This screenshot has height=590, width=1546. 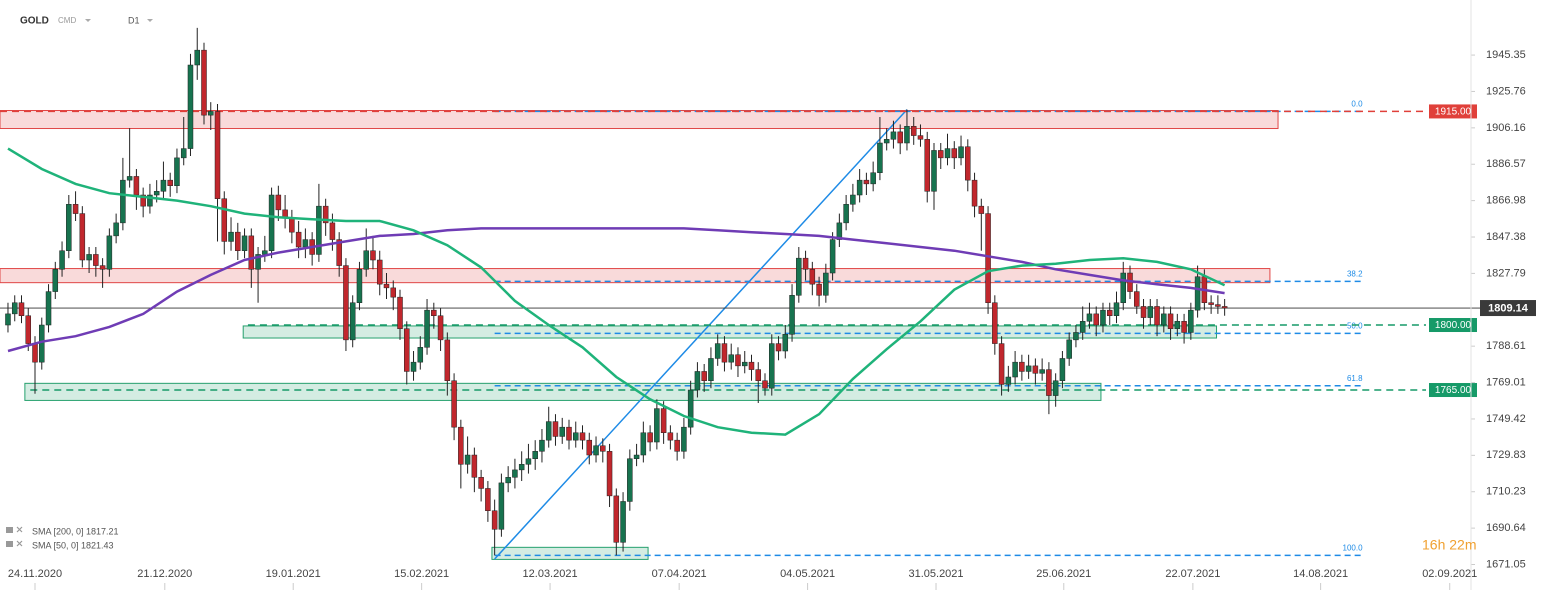 I want to click on price-level-label: 1800.00, so click(x=1453, y=325).